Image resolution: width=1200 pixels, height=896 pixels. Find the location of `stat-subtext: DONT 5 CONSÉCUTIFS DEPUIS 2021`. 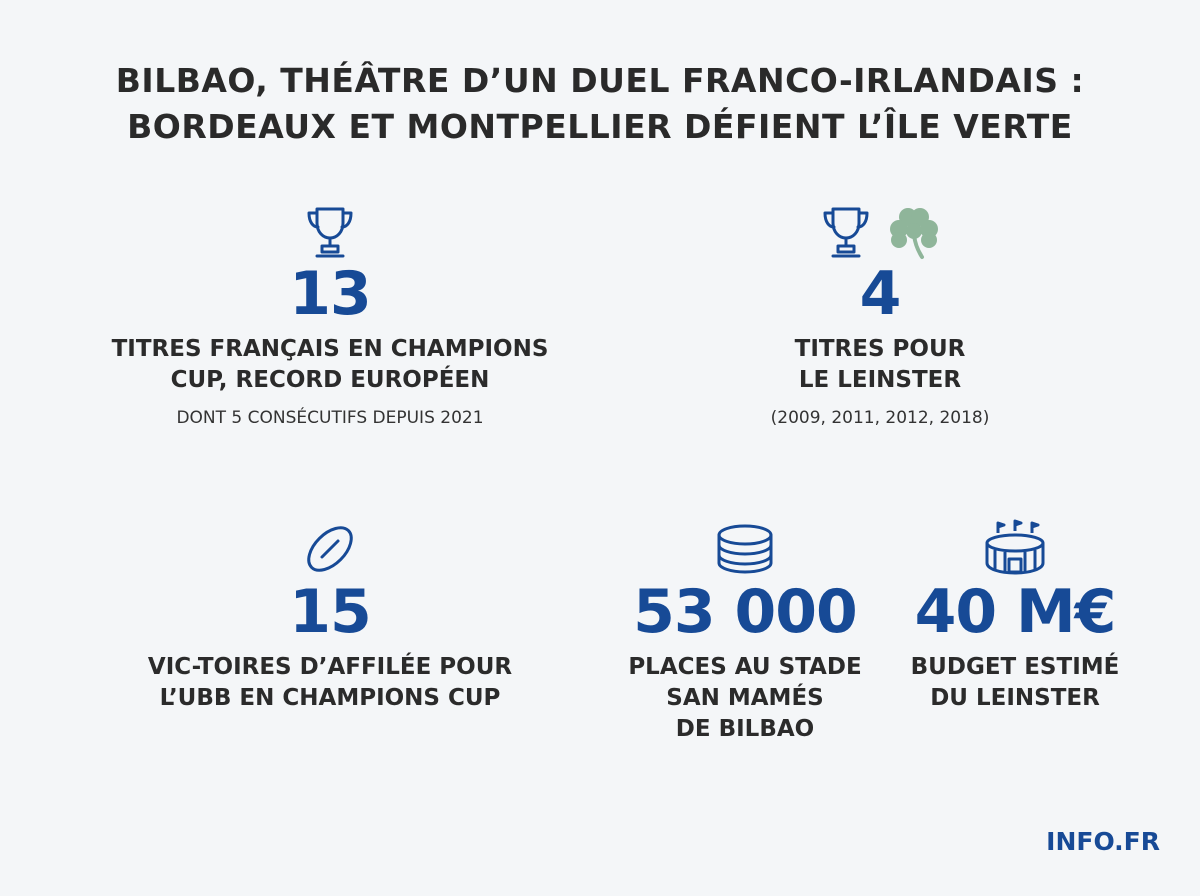

stat-subtext: DONT 5 CONSÉCUTIFS DEPUIS 2021 is located at coordinates (330, 418).